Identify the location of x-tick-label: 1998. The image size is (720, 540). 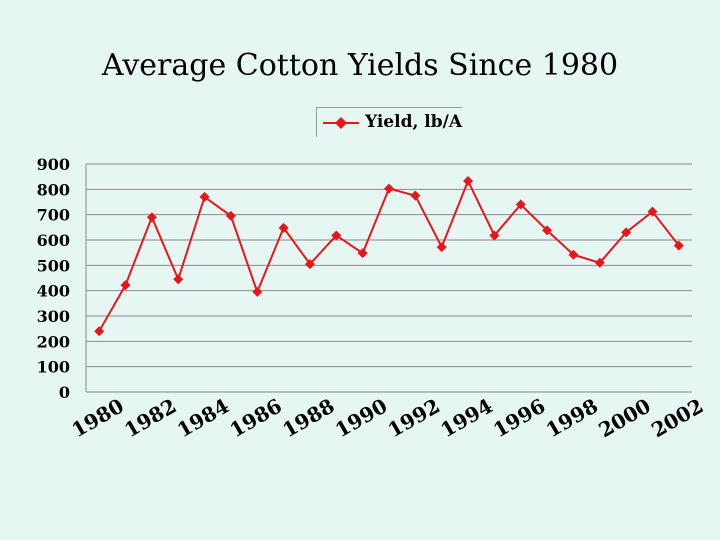
(572, 418).